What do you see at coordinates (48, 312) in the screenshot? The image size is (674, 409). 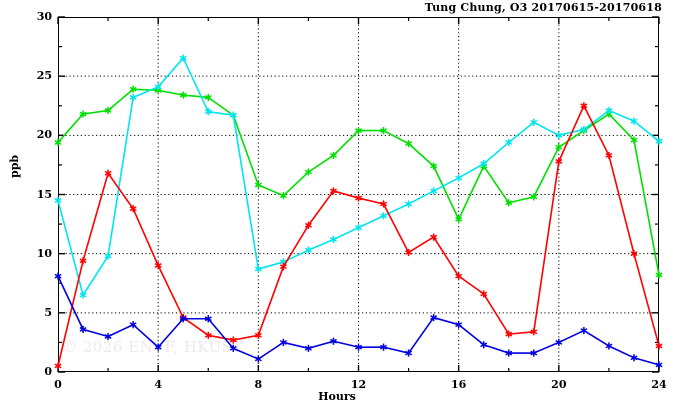 I see `y-tick-label: 5` at bounding box center [48, 312].